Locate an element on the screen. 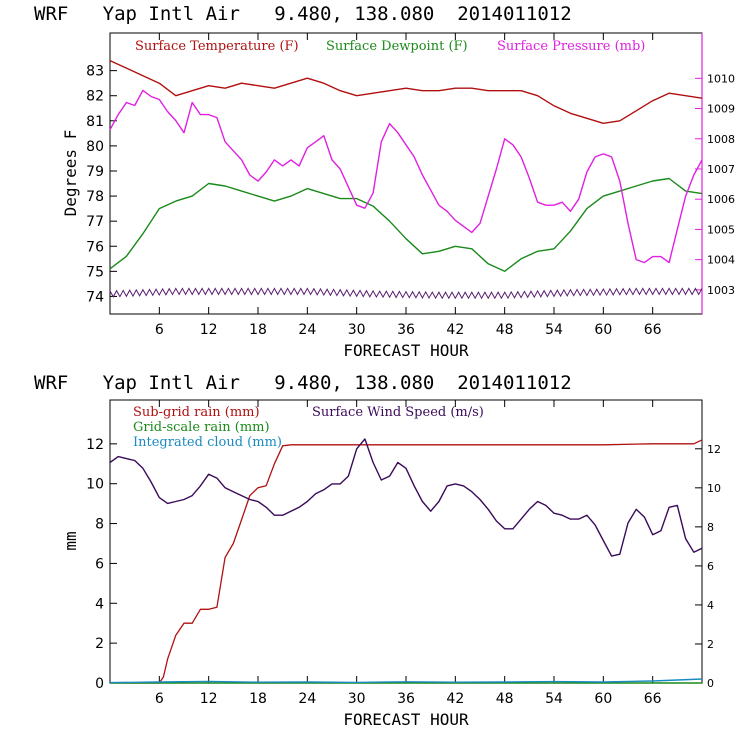 The width and height of the screenshot is (740, 740). top-series-hatched-band is located at coordinates (406, 293).